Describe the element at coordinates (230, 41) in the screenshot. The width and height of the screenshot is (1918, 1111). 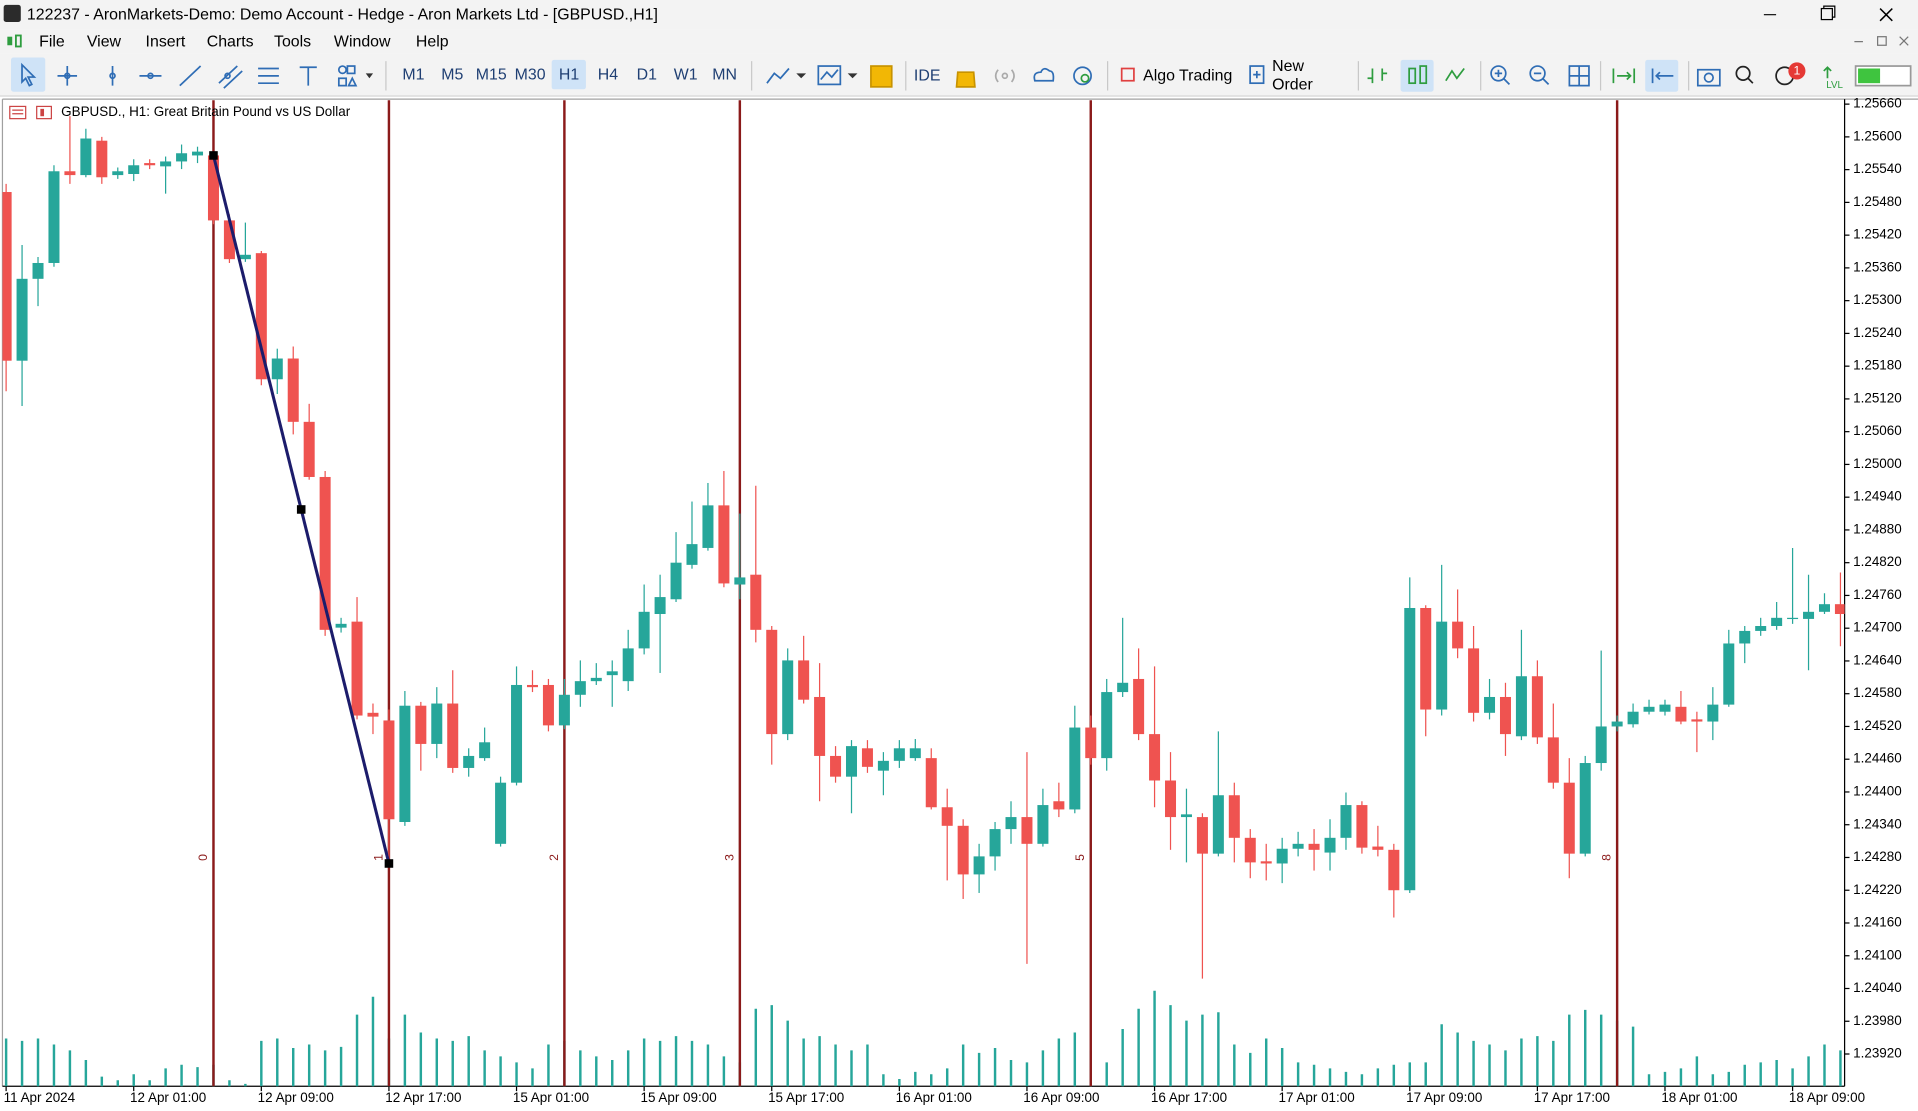
I see `menu-item: Charts` at that location.